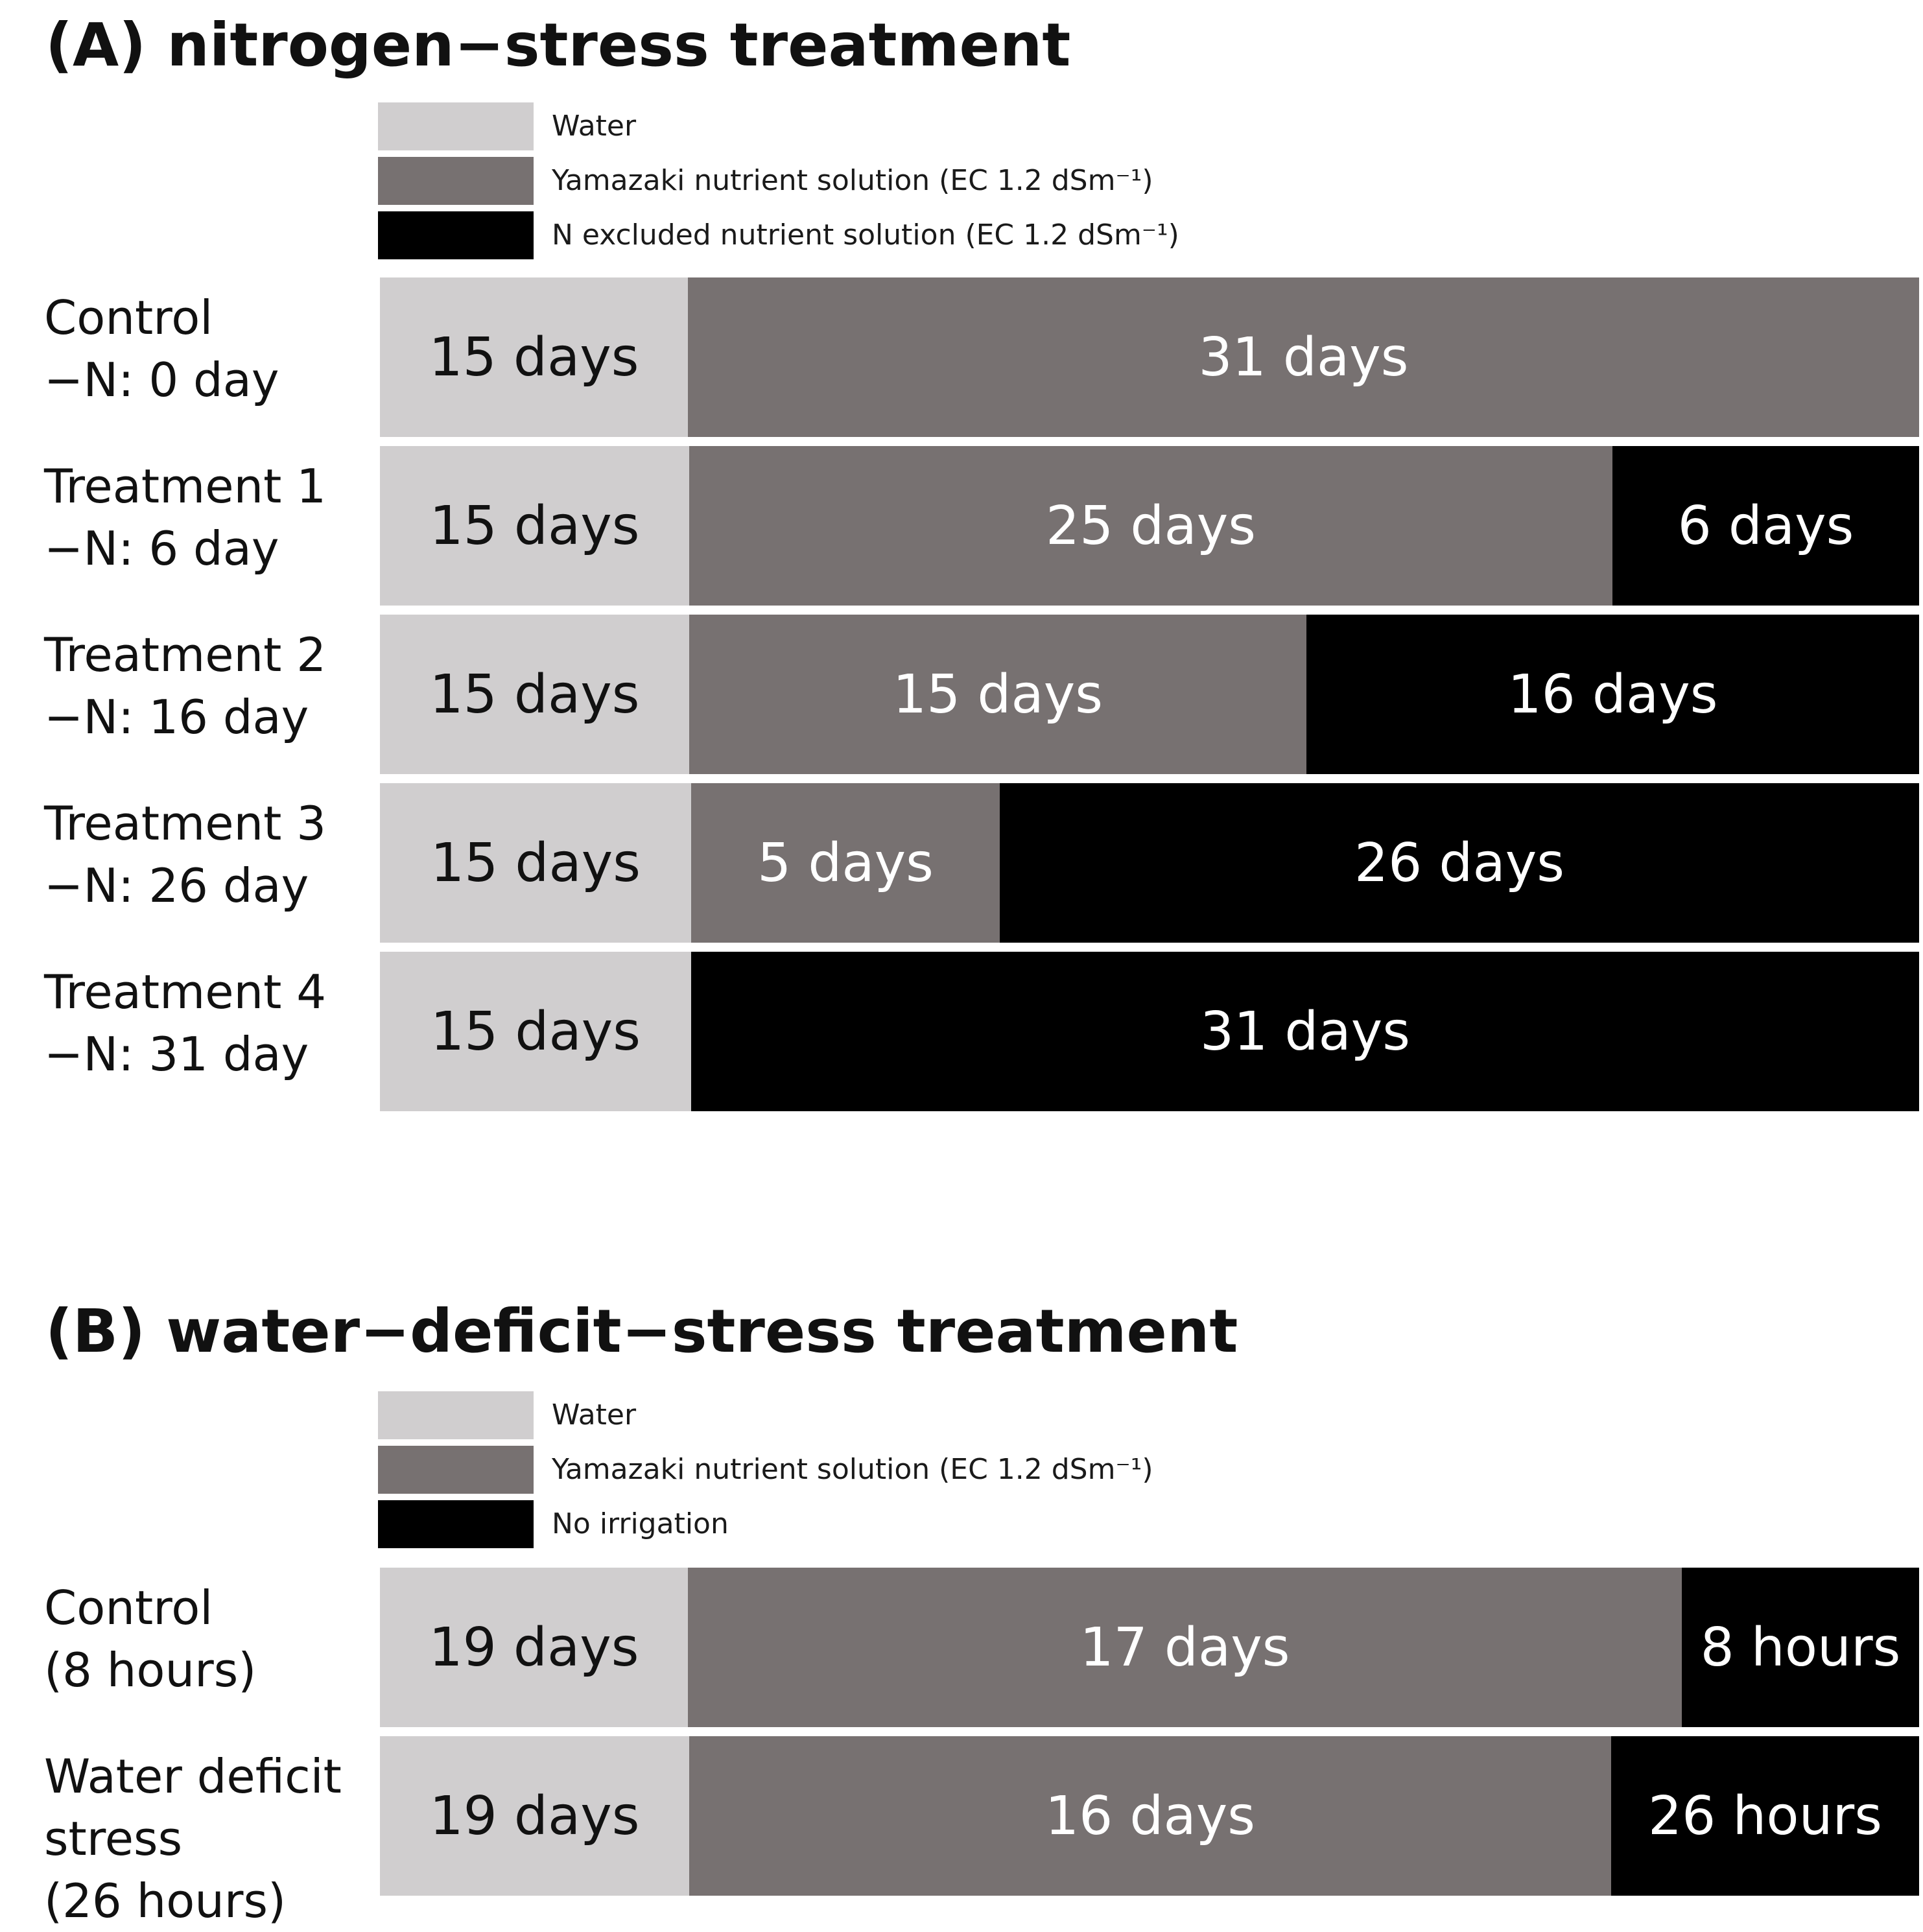 The width and height of the screenshot is (1923, 1932). I want to click on segment-yamazaki: 5 days, so click(845, 863).